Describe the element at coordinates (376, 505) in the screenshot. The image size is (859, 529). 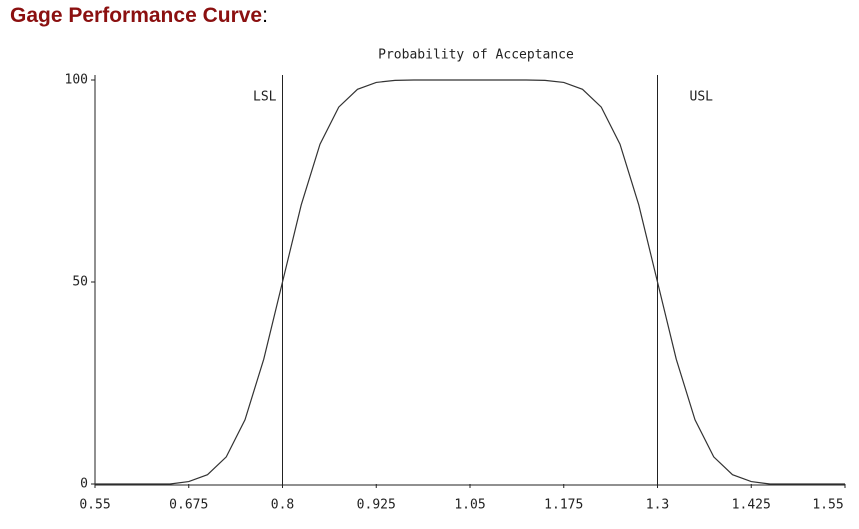
I see `x-tick-label: 0.925` at that location.